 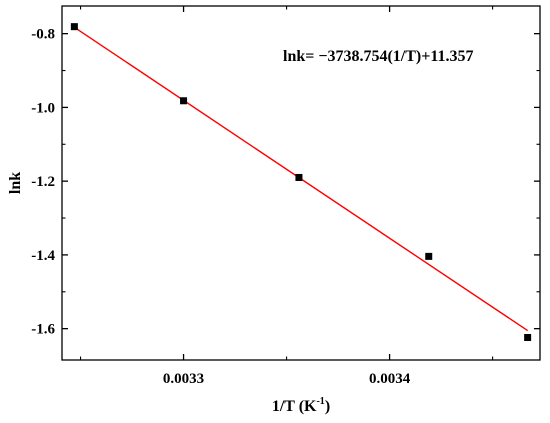 What do you see at coordinates (43, 330) in the screenshot?
I see `y-tick-label: -1.6` at bounding box center [43, 330].